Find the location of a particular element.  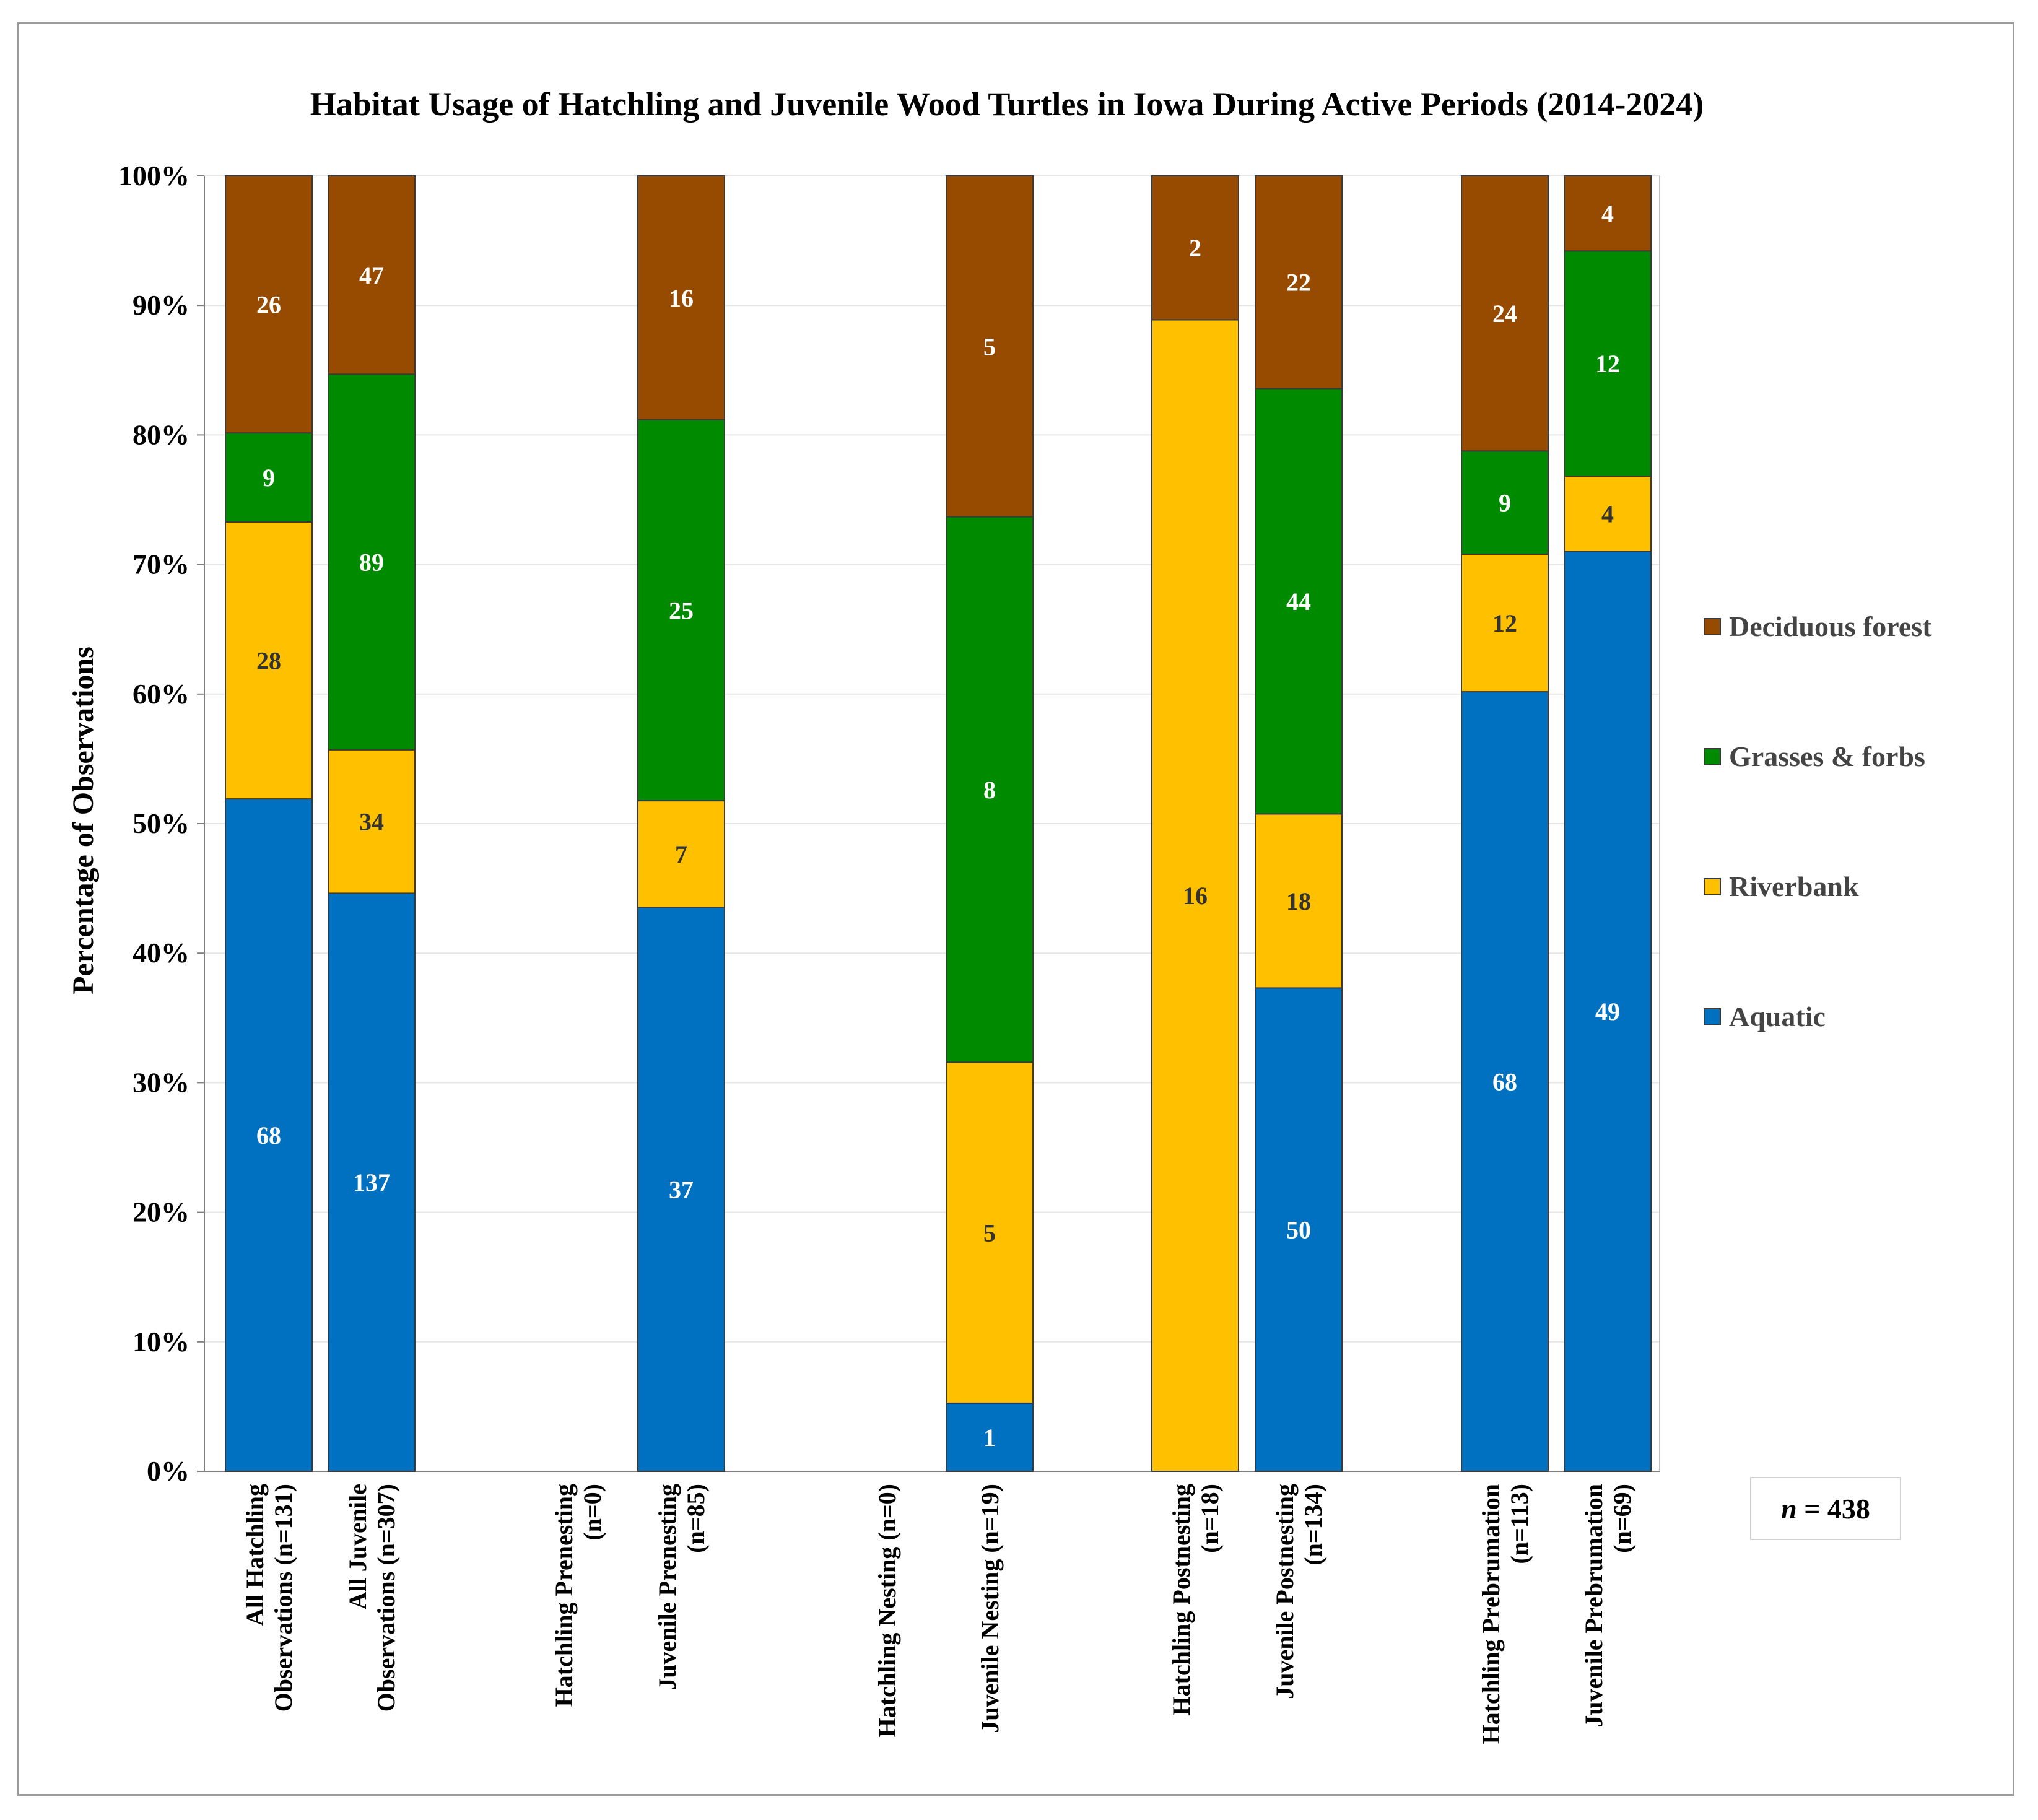

category-label: Juvenile Prebrumation is located at coordinates (1594, 1606).